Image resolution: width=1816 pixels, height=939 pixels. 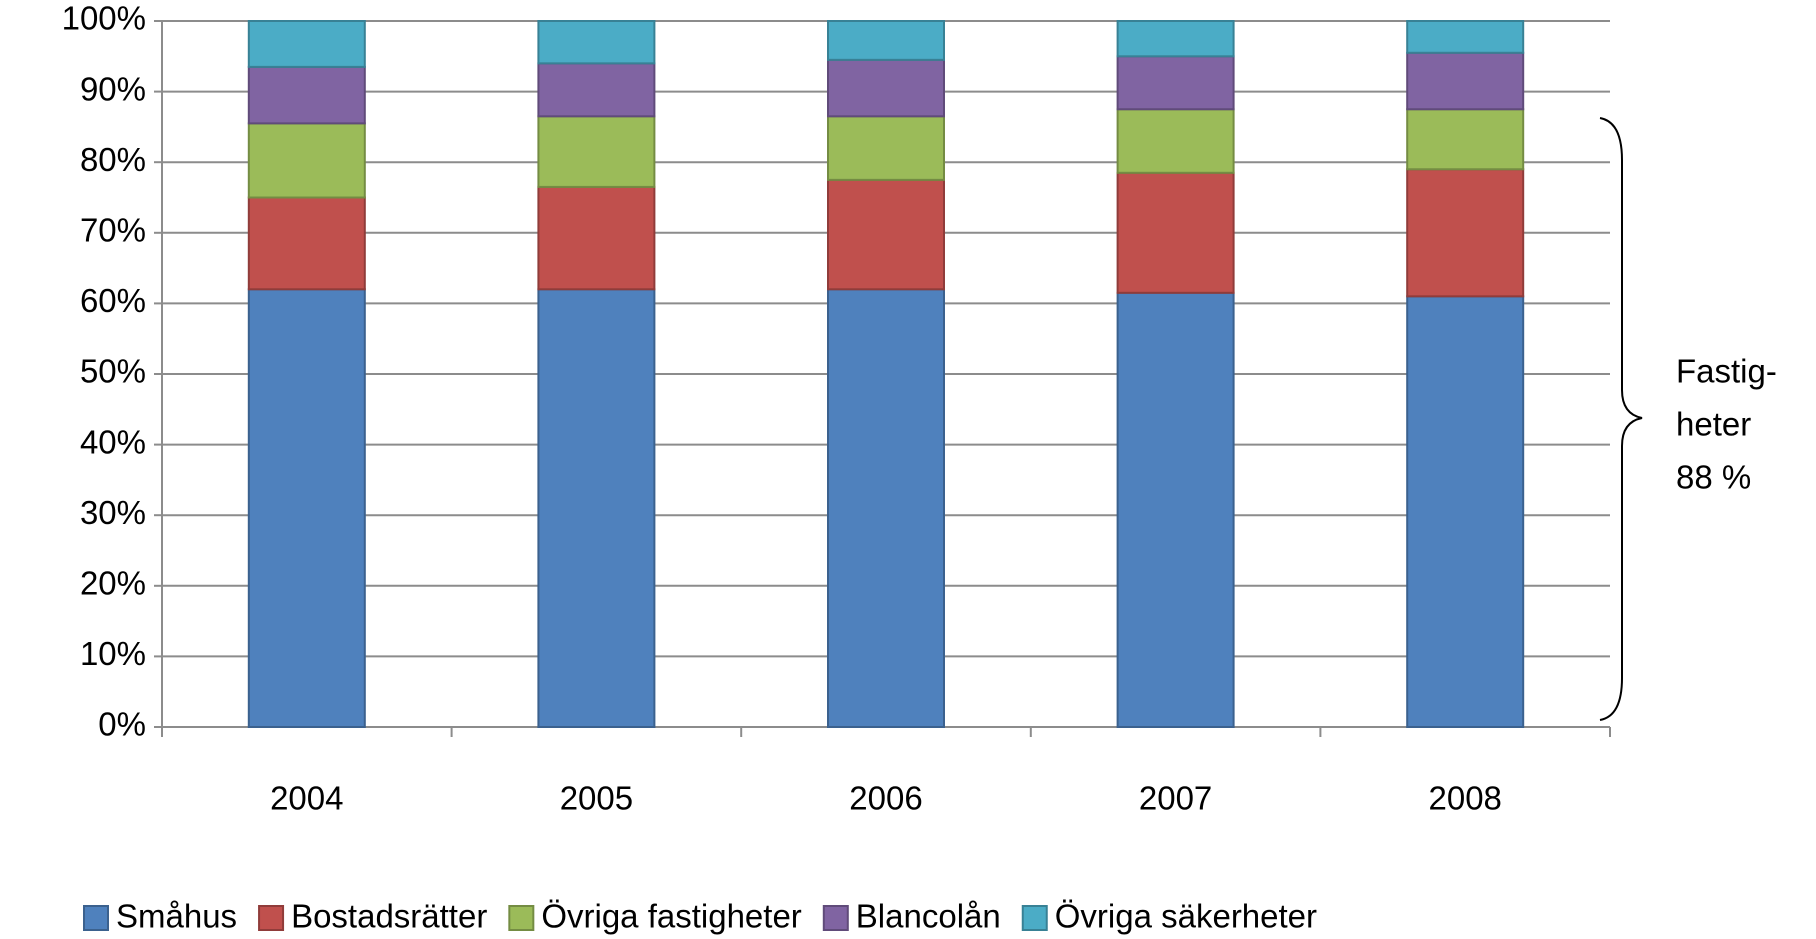 I want to click on x-tick-label: 2008, so click(x=1464, y=798).